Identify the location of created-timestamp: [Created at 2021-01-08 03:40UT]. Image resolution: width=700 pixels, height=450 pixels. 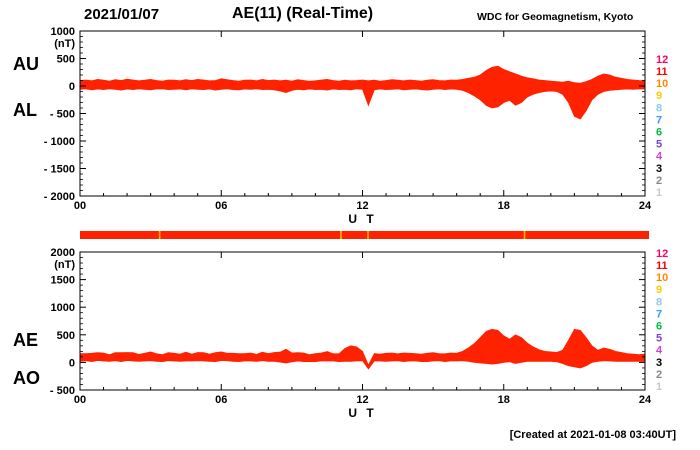
(592, 435).